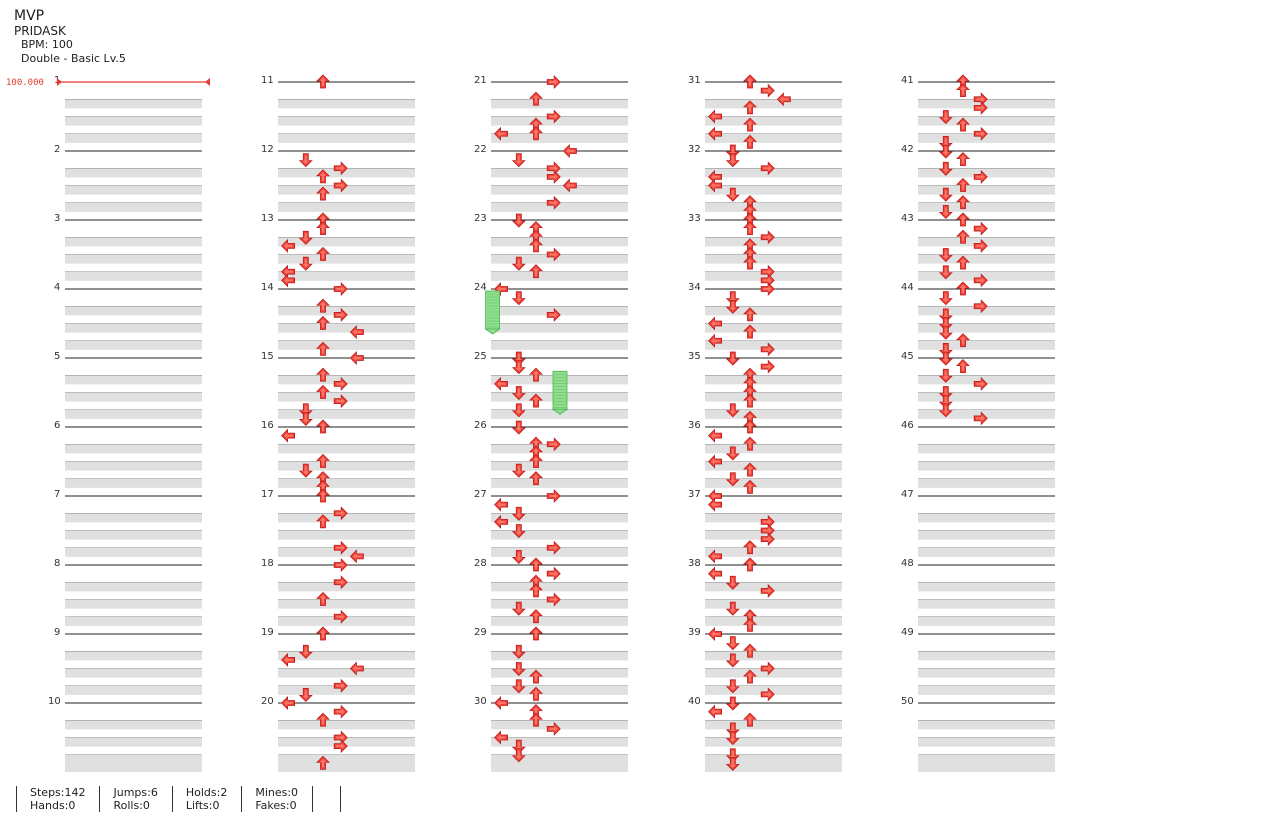 The image size is (1280, 825). I want to click on song-title: MVP, so click(29, 16).